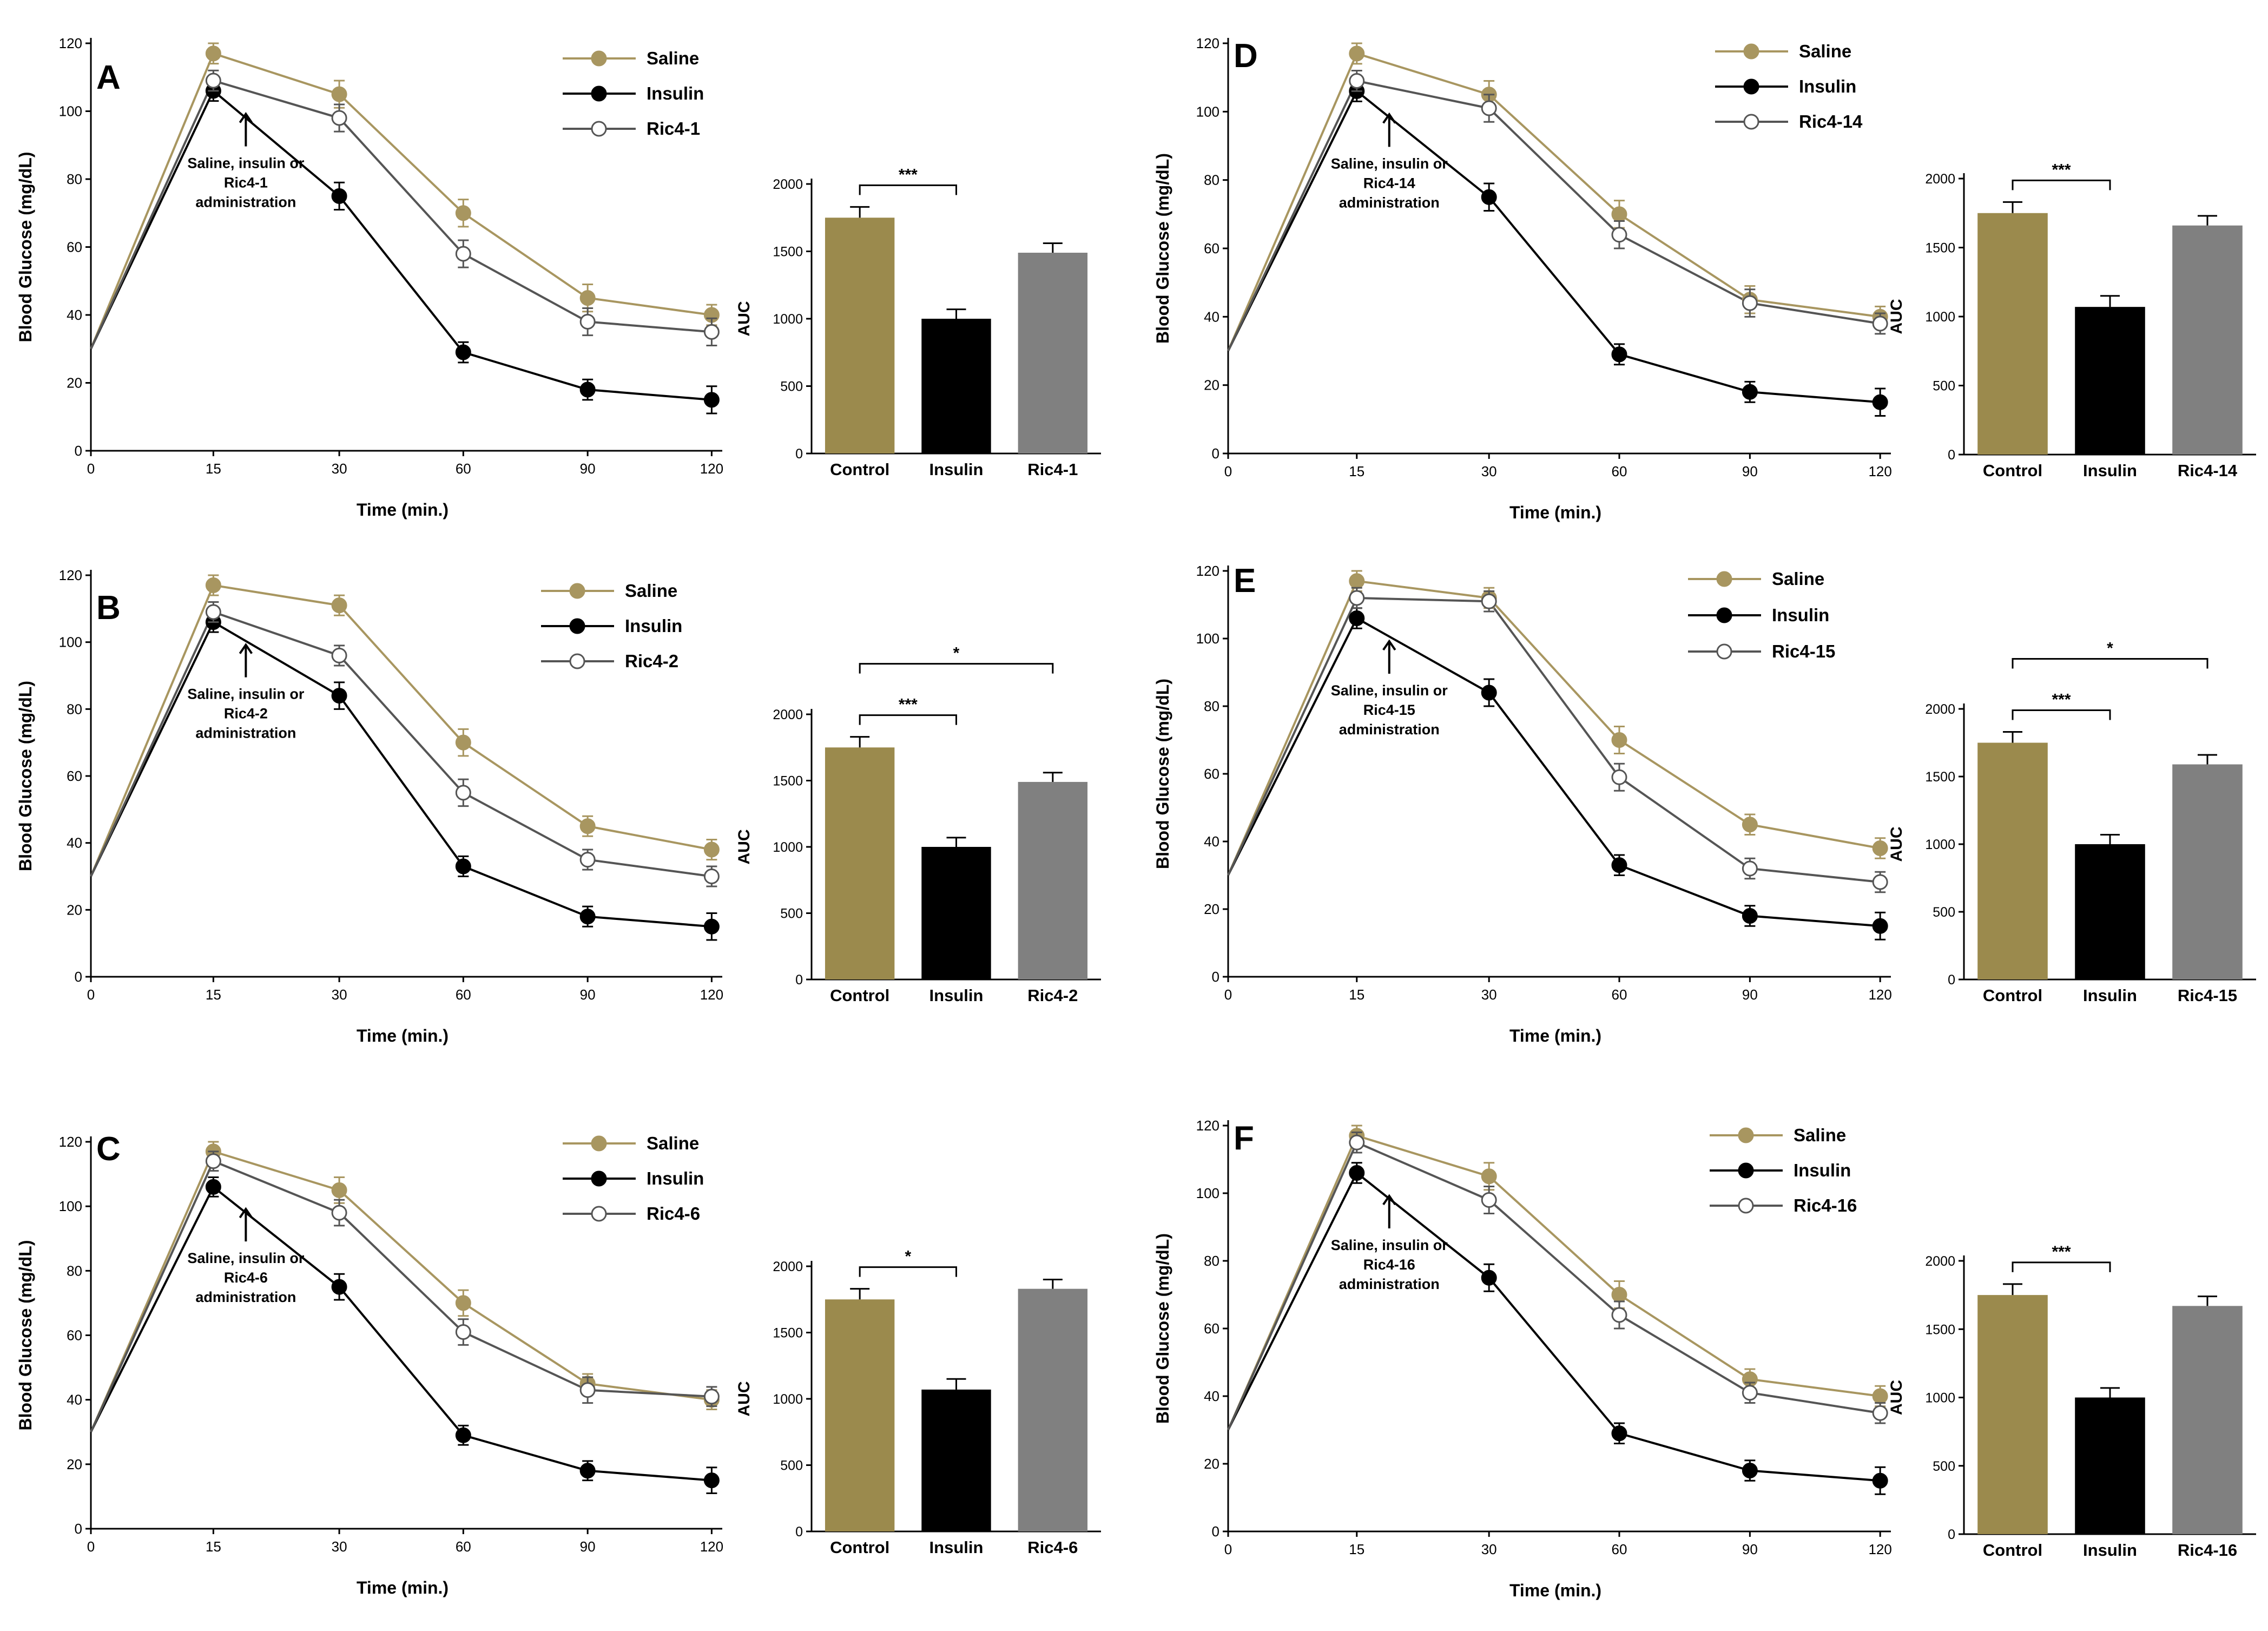 The width and height of the screenshot is (2268, 1631). What do you see at coordinates (401, 1291) in the screenshot?
I see `series-line-saline` at bounding box center [401, 1291].